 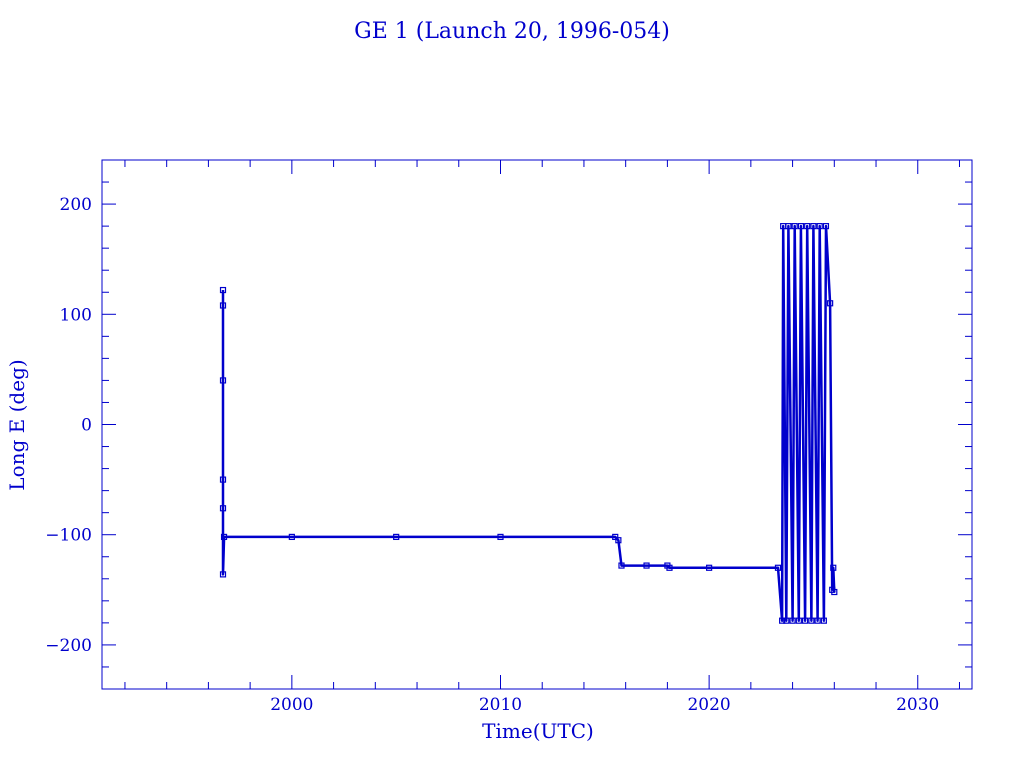 What do you see at coordinates (538, 731) in the screenshot?
I see `x-axis-label: Time(UTC)` at bounding box center [538, 731].